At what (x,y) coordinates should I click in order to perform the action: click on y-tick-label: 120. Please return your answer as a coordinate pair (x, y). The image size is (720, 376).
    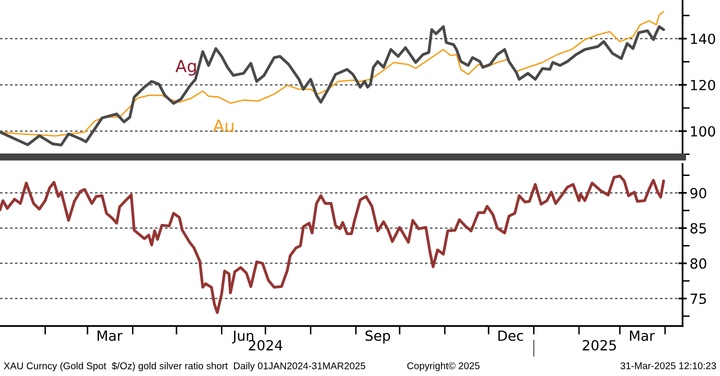
    Looking at the image, I should click on (703, 85).